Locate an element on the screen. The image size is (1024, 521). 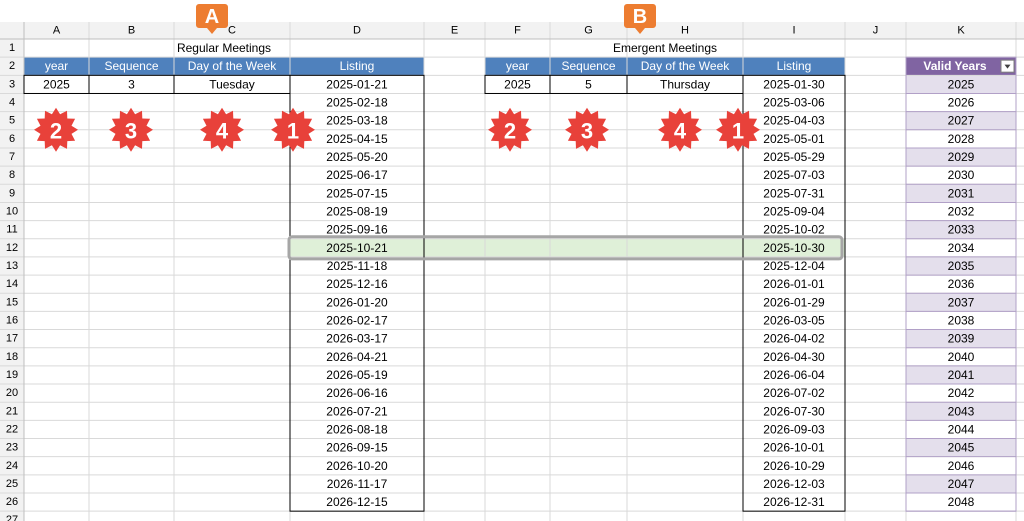
step-badge-label: 3 is located at coordinates (131, 130).